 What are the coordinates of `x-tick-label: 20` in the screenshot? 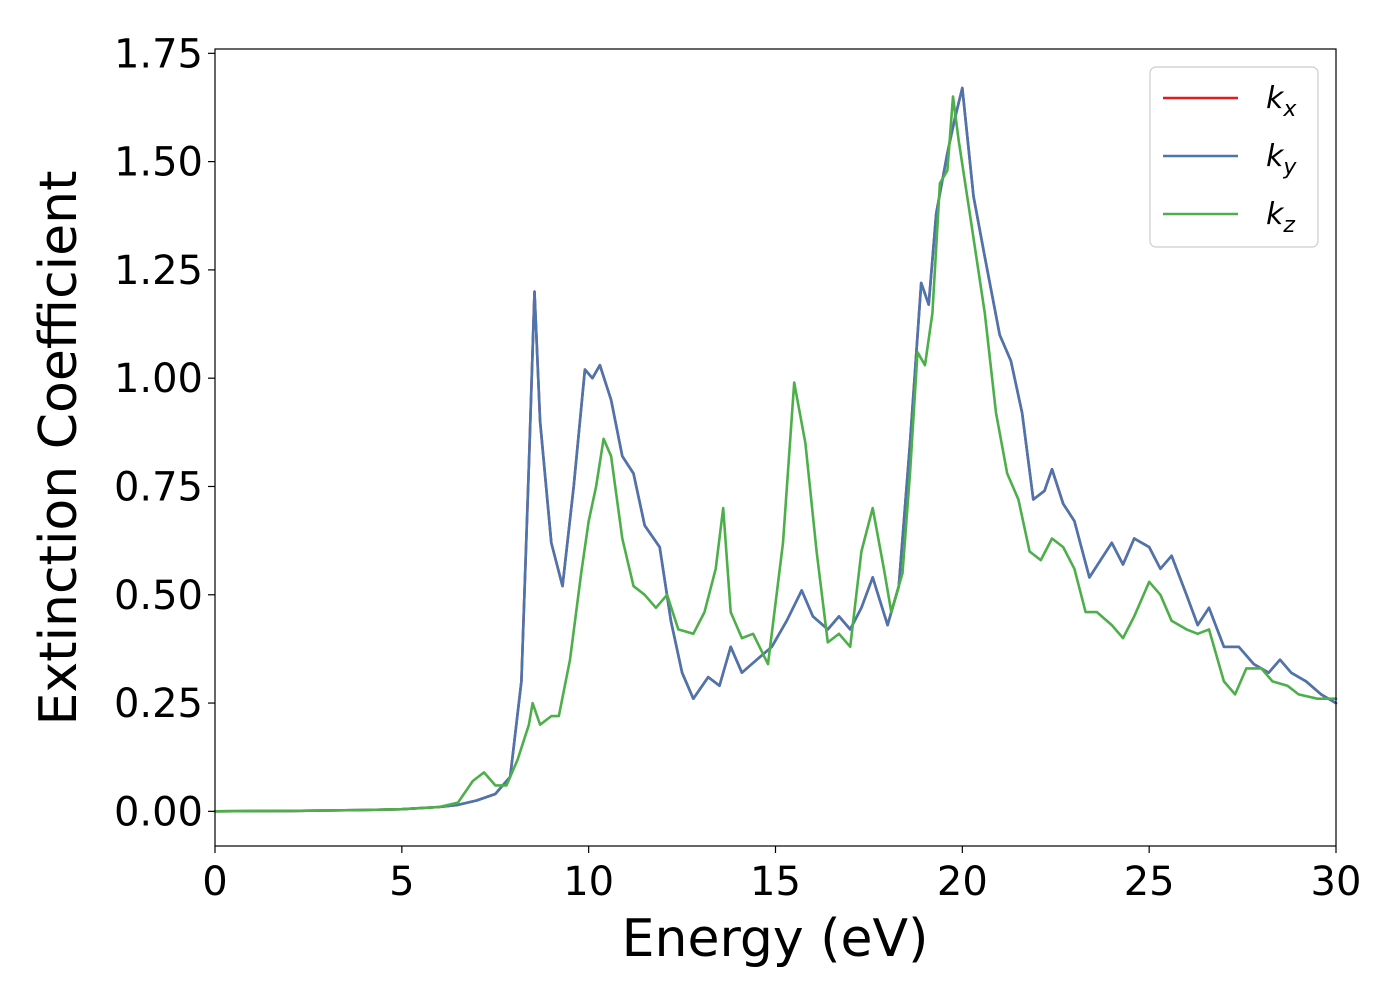 It's located at (962, 882).